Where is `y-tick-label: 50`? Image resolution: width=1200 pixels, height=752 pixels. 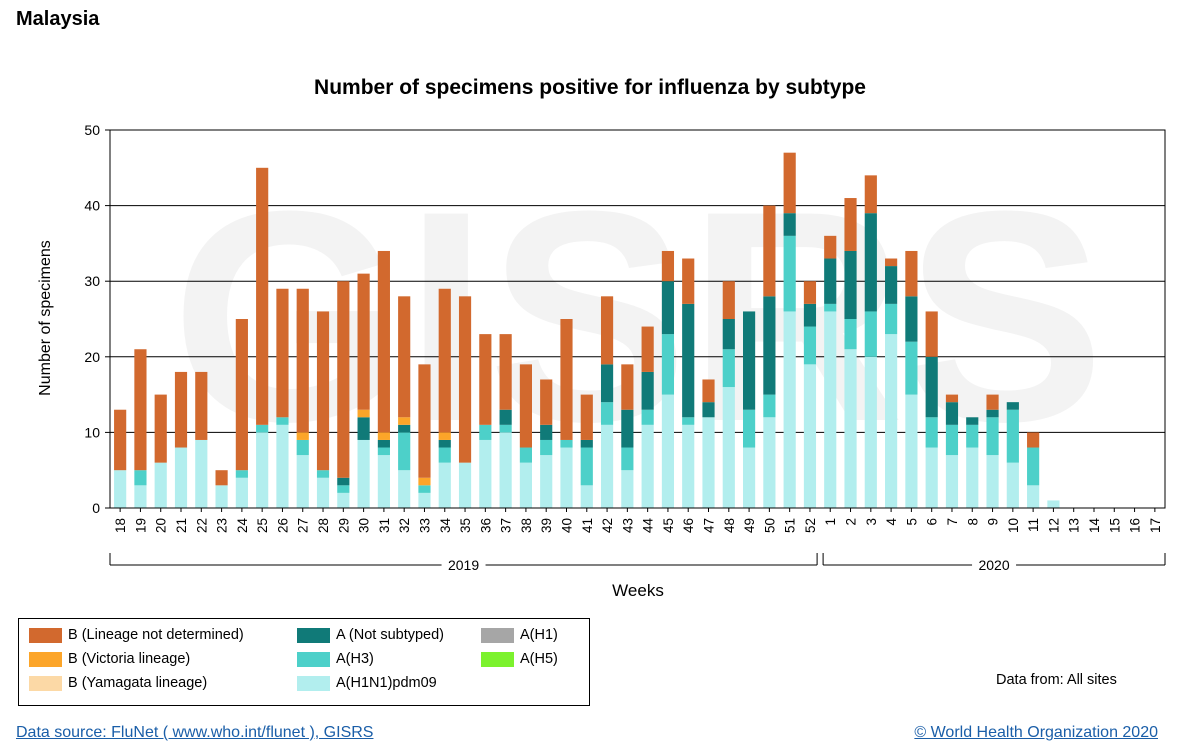
y-tick-label: 50 is located at coordinates (92, 130).